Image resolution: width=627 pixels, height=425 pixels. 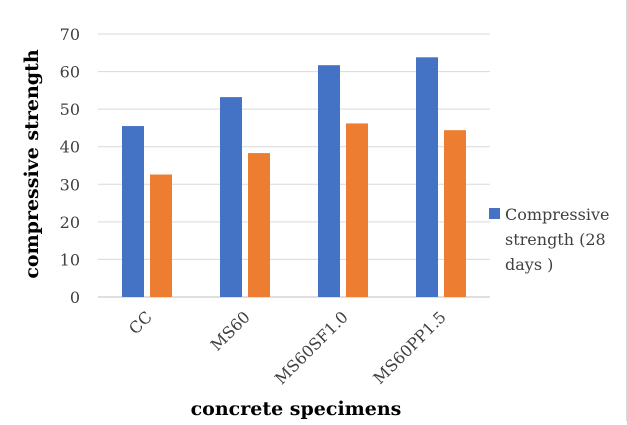 What do you see at coordinates (70, 72) in the screenshot?
I see `y-tick-label-60: 60` at bounding box center [70, 72].